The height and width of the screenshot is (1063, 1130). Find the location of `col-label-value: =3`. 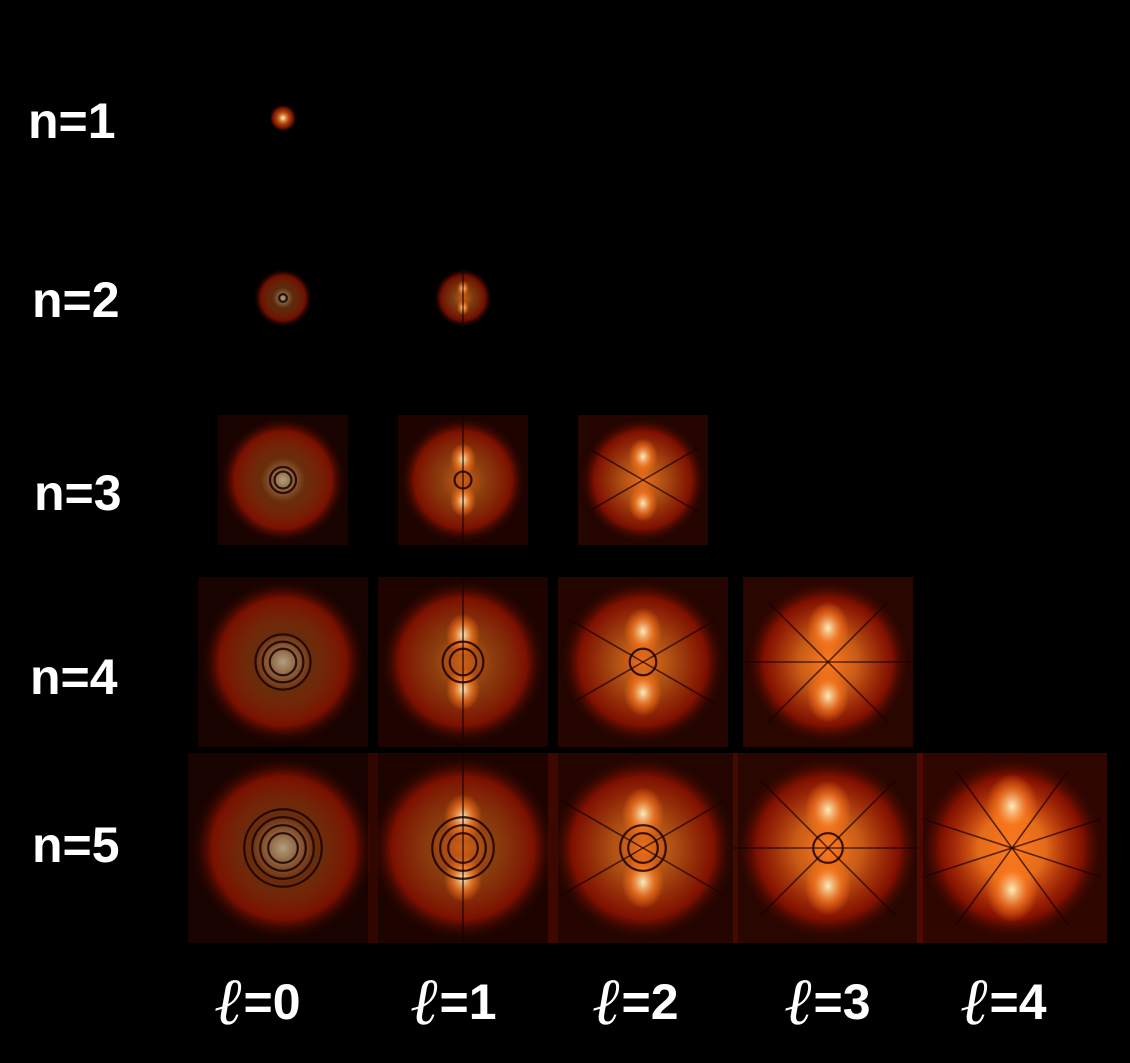

col-label-value: =3 is located at coordinates (842, 1002).